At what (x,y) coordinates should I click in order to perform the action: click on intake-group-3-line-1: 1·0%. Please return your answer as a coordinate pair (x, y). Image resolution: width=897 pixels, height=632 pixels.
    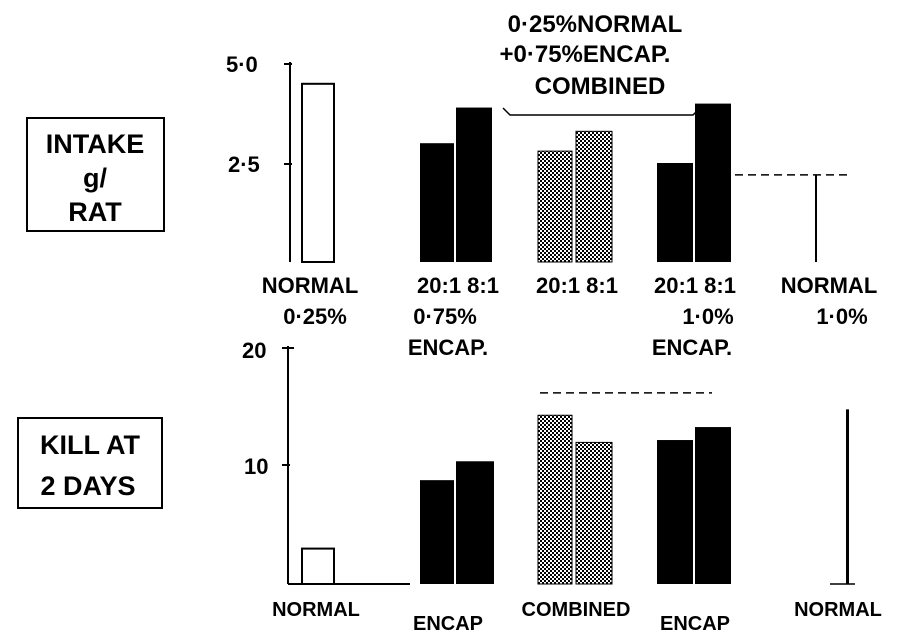
    Looking at the image, I should click on (707, 316).